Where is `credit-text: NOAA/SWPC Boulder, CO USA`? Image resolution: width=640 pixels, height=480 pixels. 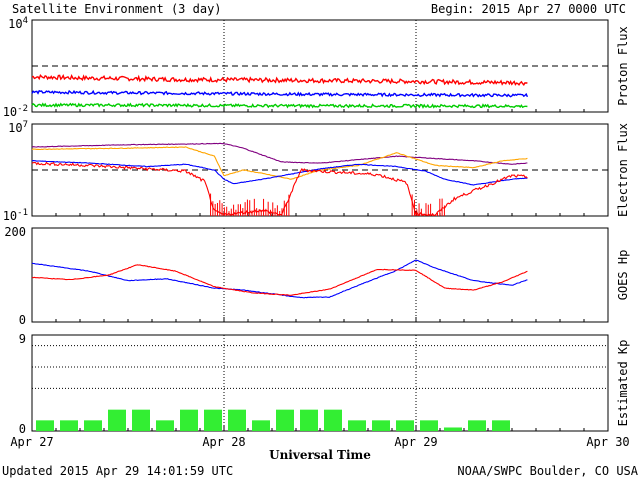
credit-text: NOAA/SWPC Boulder, CO USA is located at coordinates (547, 471).